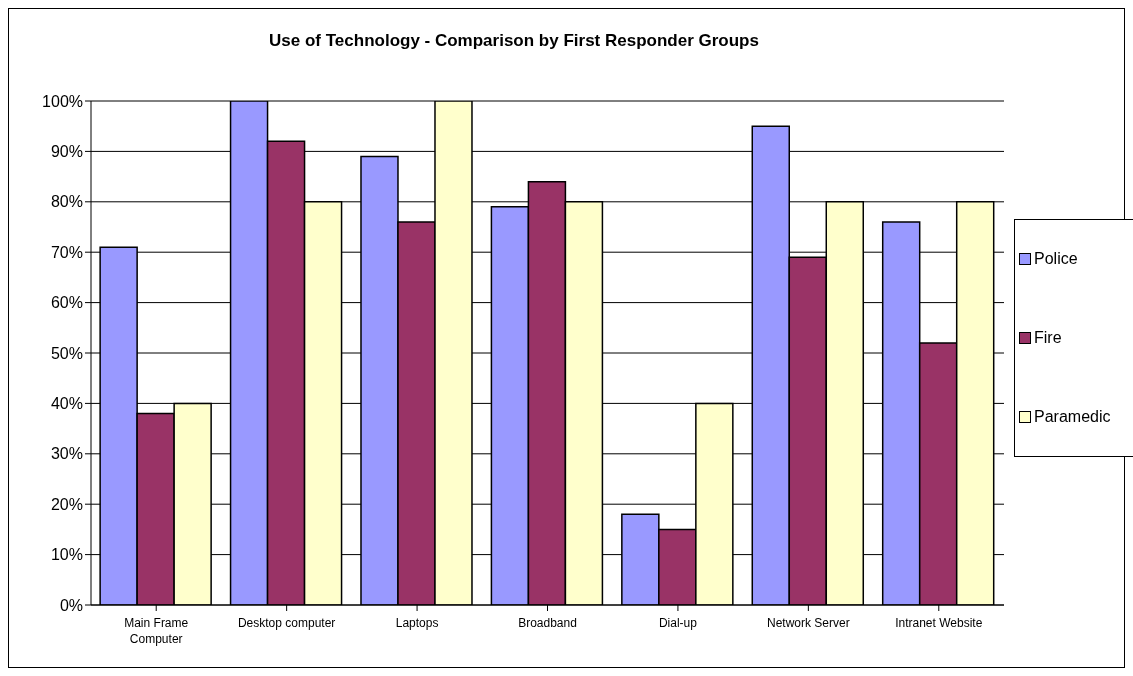  What do you see at coordinates (66, 454) in the screenshot?
I see `y-tick-label: 30%` at bounding box center [66, 454].